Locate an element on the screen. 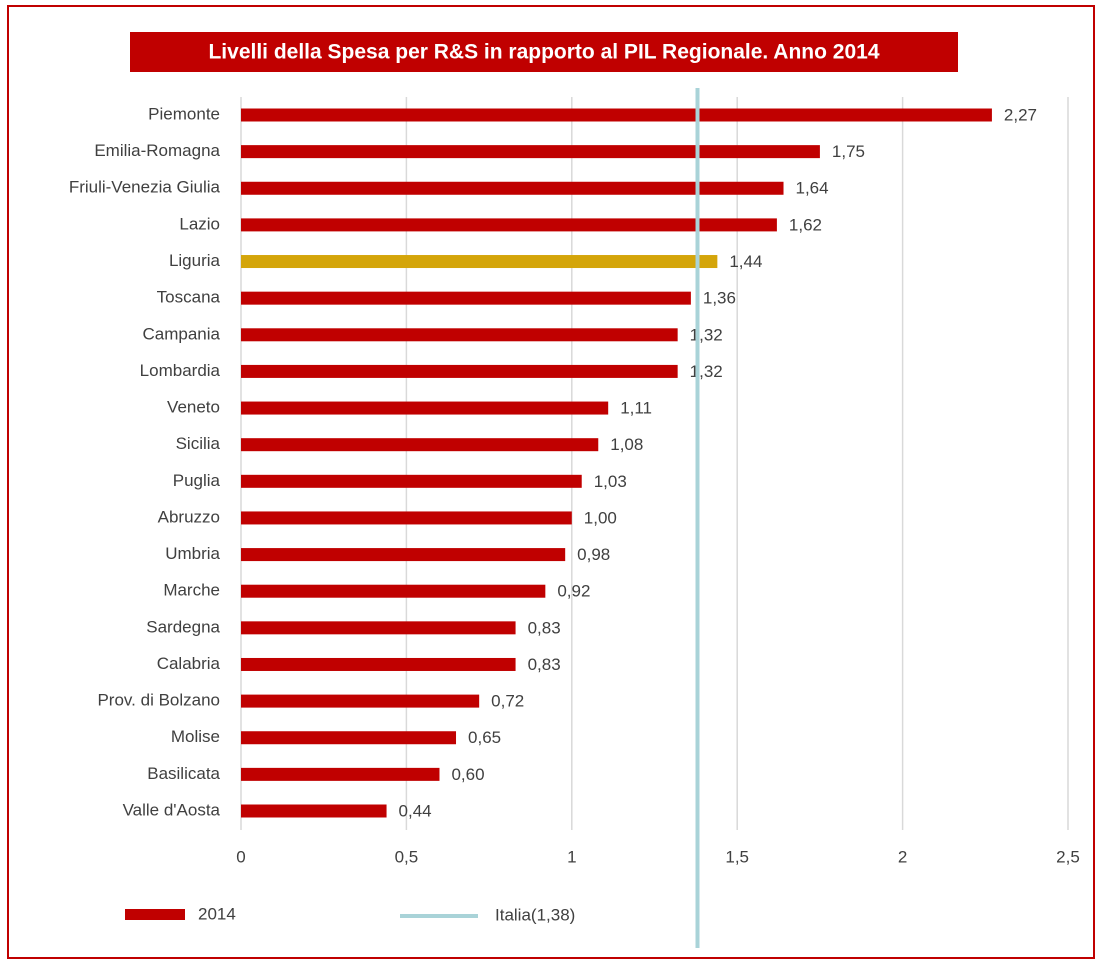 The height and width of the screenshot is (960, 1098). legend-label: 2014 is located at coordinates (217, 913).